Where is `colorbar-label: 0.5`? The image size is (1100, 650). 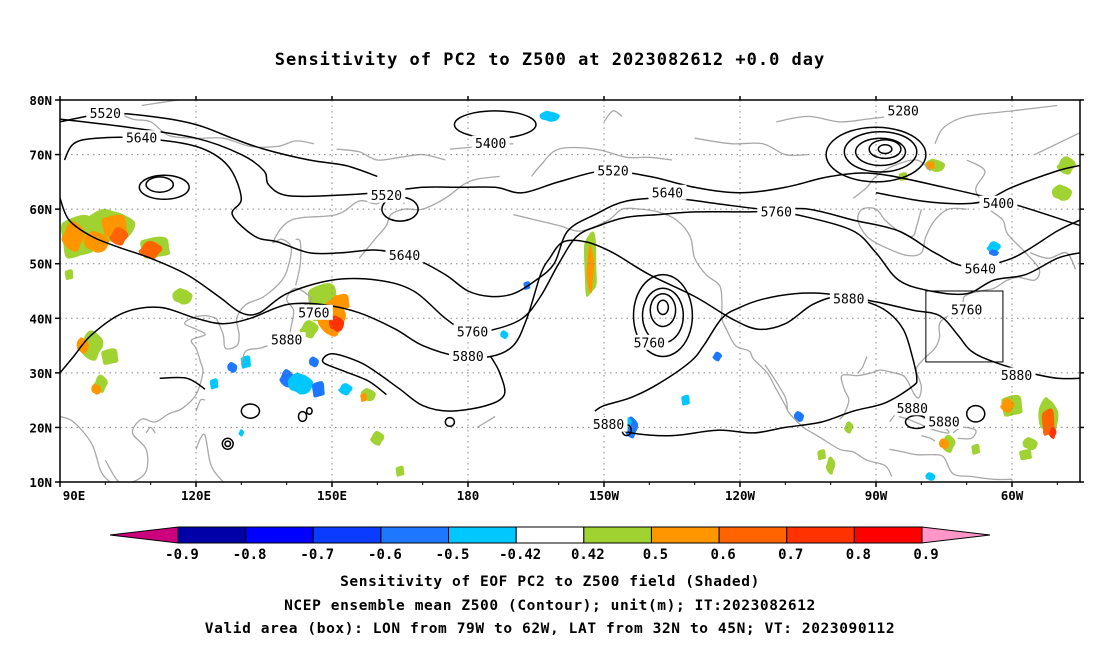 colorbar-label: 0.5 is located at coordinates (655, 555).